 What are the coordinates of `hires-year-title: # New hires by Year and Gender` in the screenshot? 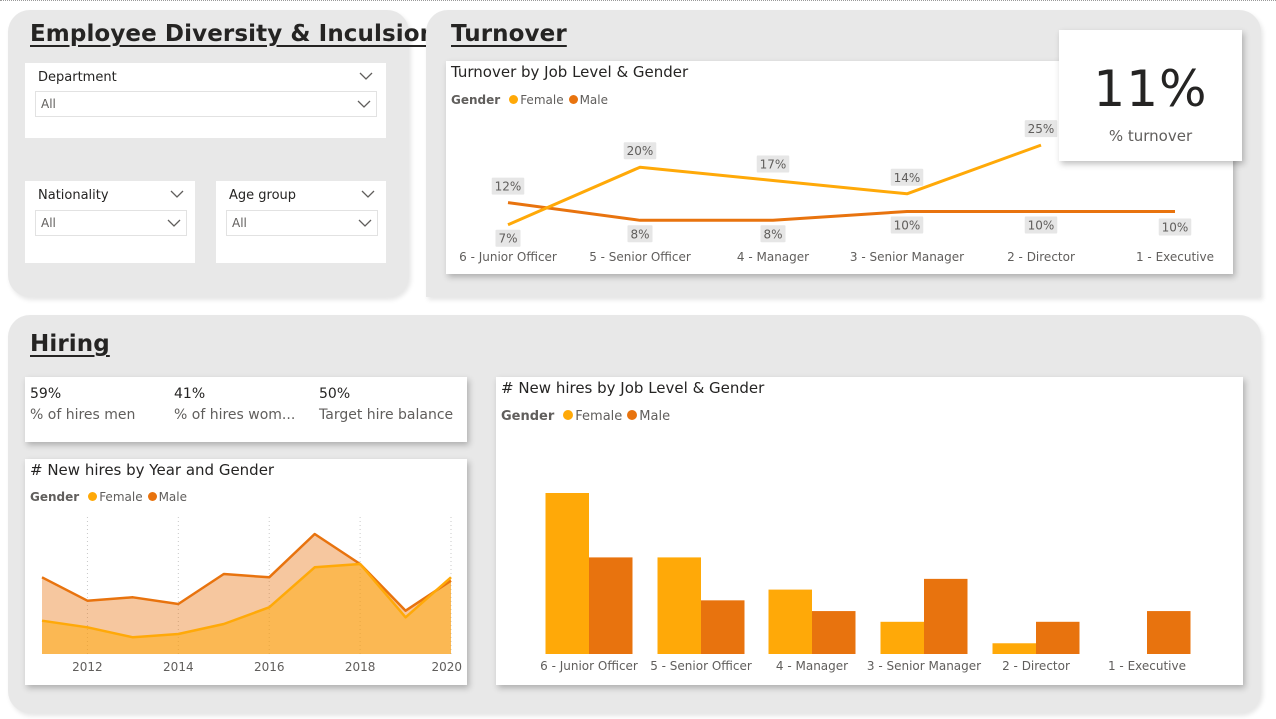 It's located at (152, 470).